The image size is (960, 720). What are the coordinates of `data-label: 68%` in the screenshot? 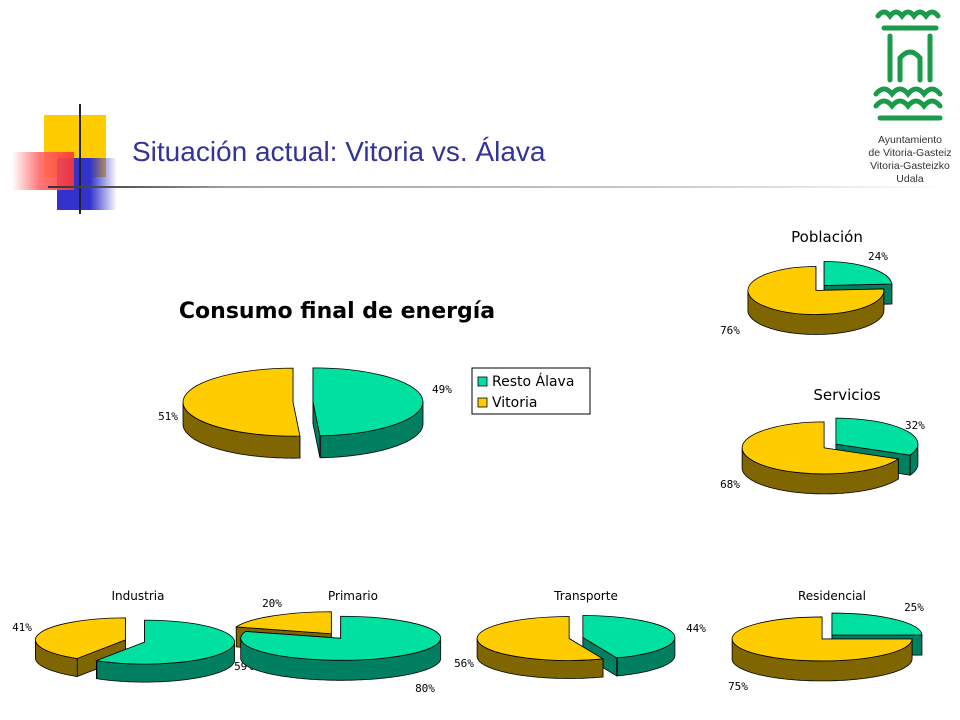 It's located at (730, 484).